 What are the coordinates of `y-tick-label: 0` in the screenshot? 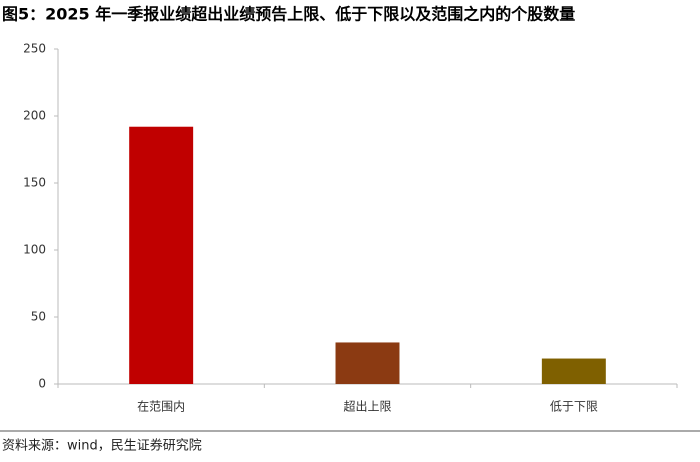 It's located at (42, 384).